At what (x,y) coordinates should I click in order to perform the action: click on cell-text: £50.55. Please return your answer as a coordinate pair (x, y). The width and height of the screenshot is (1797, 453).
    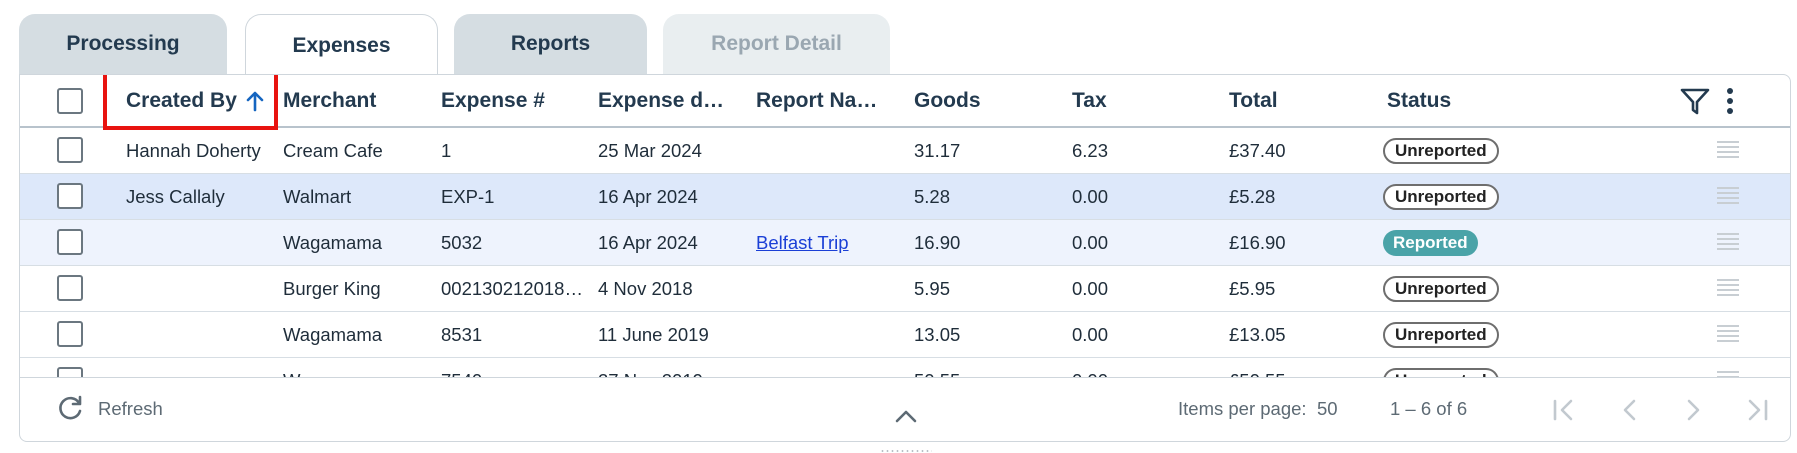
    Looking at the image, I should click on (1257, 374).